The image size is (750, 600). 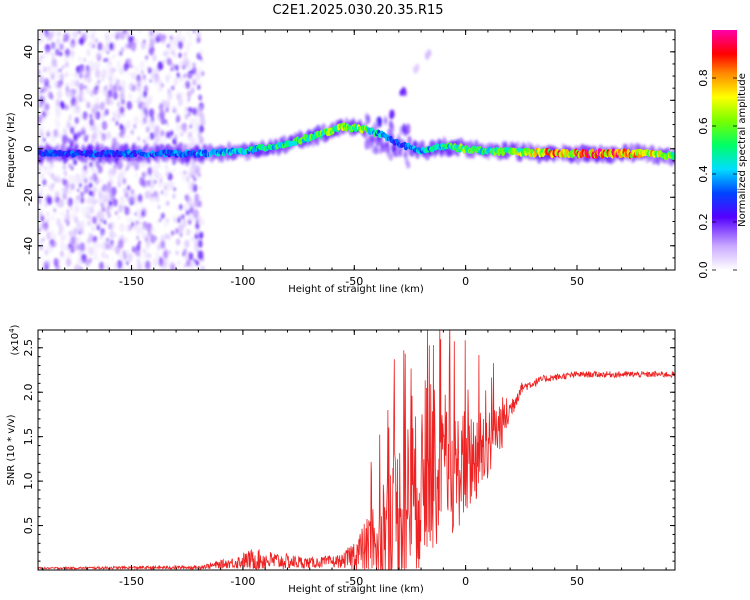 What do you see at coordinates (379, 121) in the screenshot?
I see `spur-blob` at bounding box center [379, 121].